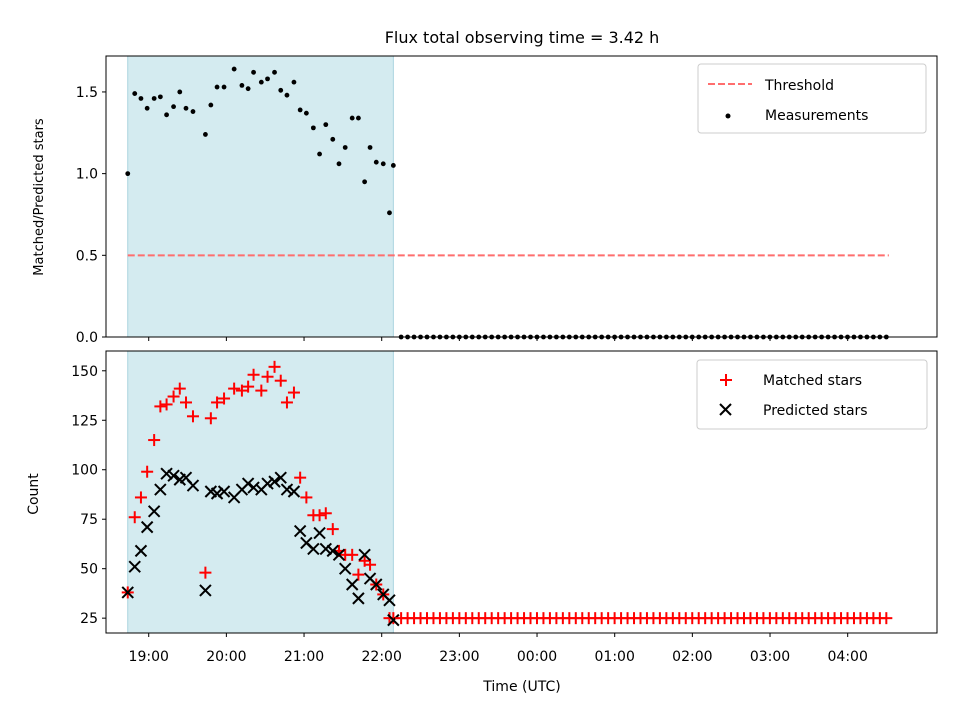 Image resolution: width=960 pixels, height=720 pixels. Describe the element at coordinates (498, 339) in the screenshot. I see `ratio-x-ticks` at that location.